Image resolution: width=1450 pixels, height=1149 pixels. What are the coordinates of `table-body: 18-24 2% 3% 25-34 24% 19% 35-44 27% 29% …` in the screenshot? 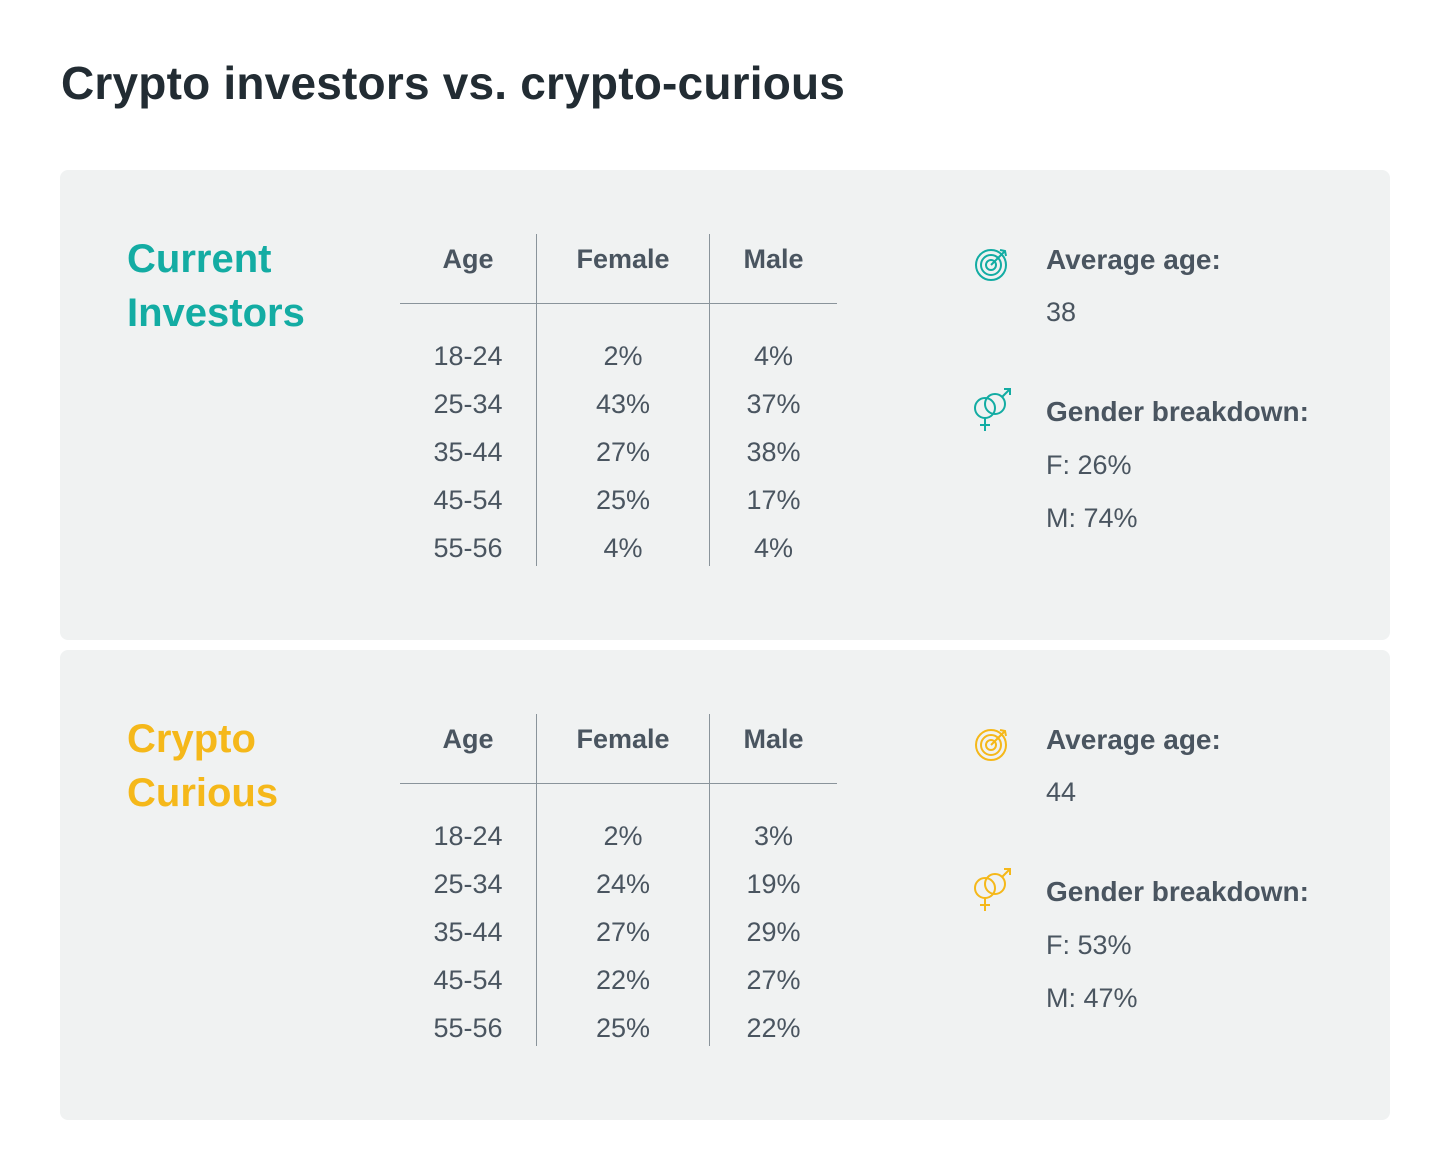 It's located at (618, 936).